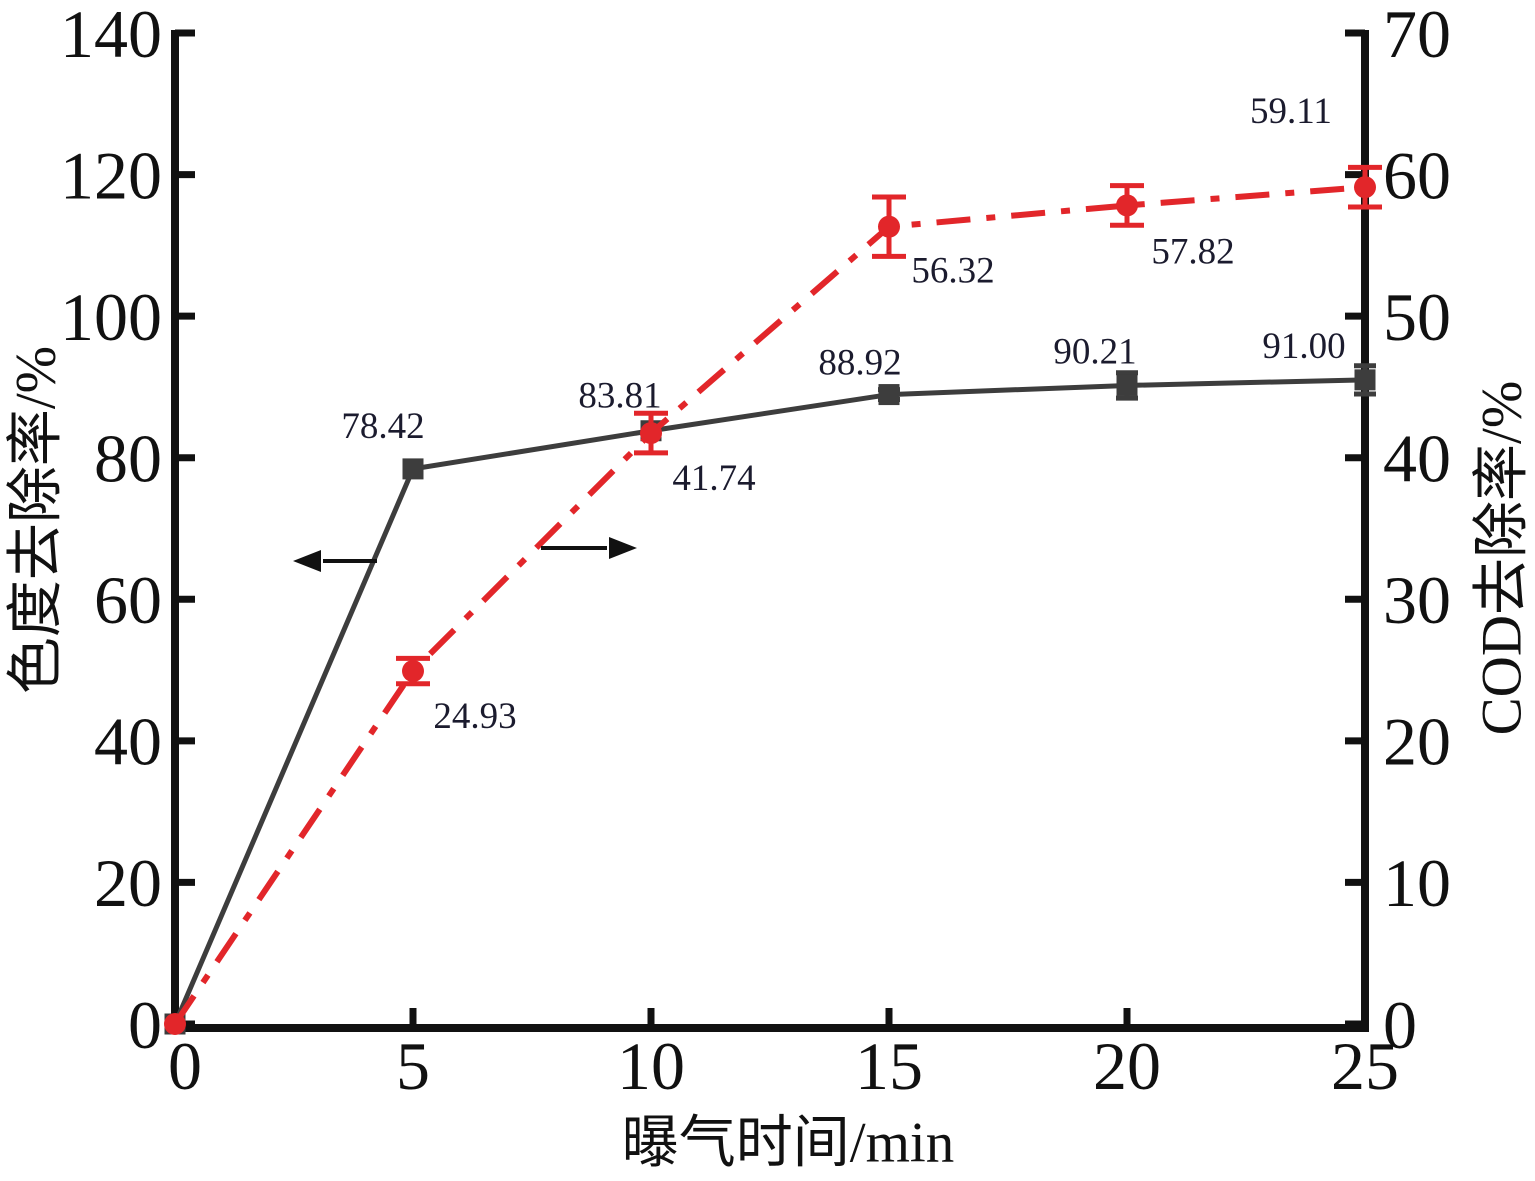 The height and width of the screenshot is (1181, 1535). What do you see at coordinates (651, 1066) in the screenshot?
I see `x-tick-label: 10` at bounding box center [651, 1066].